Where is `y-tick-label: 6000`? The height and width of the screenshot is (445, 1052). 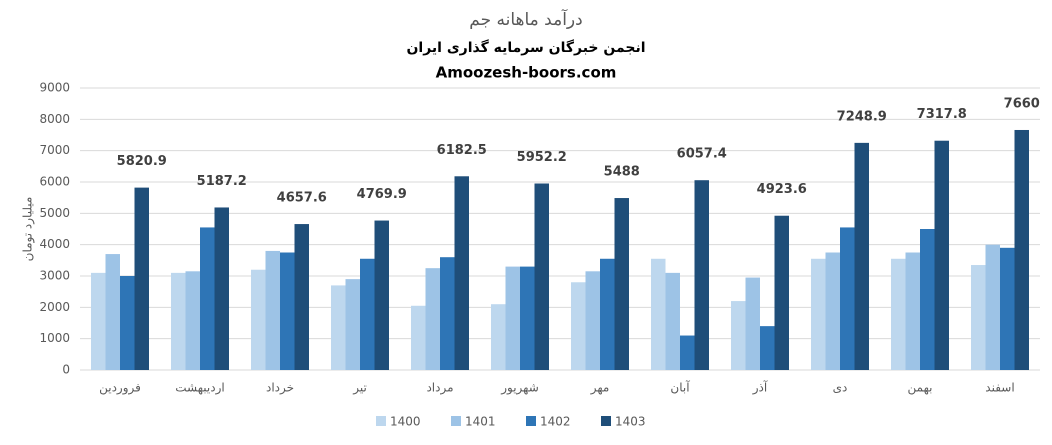
y-tick-label: 6000 is located at coordinates (54, 182).